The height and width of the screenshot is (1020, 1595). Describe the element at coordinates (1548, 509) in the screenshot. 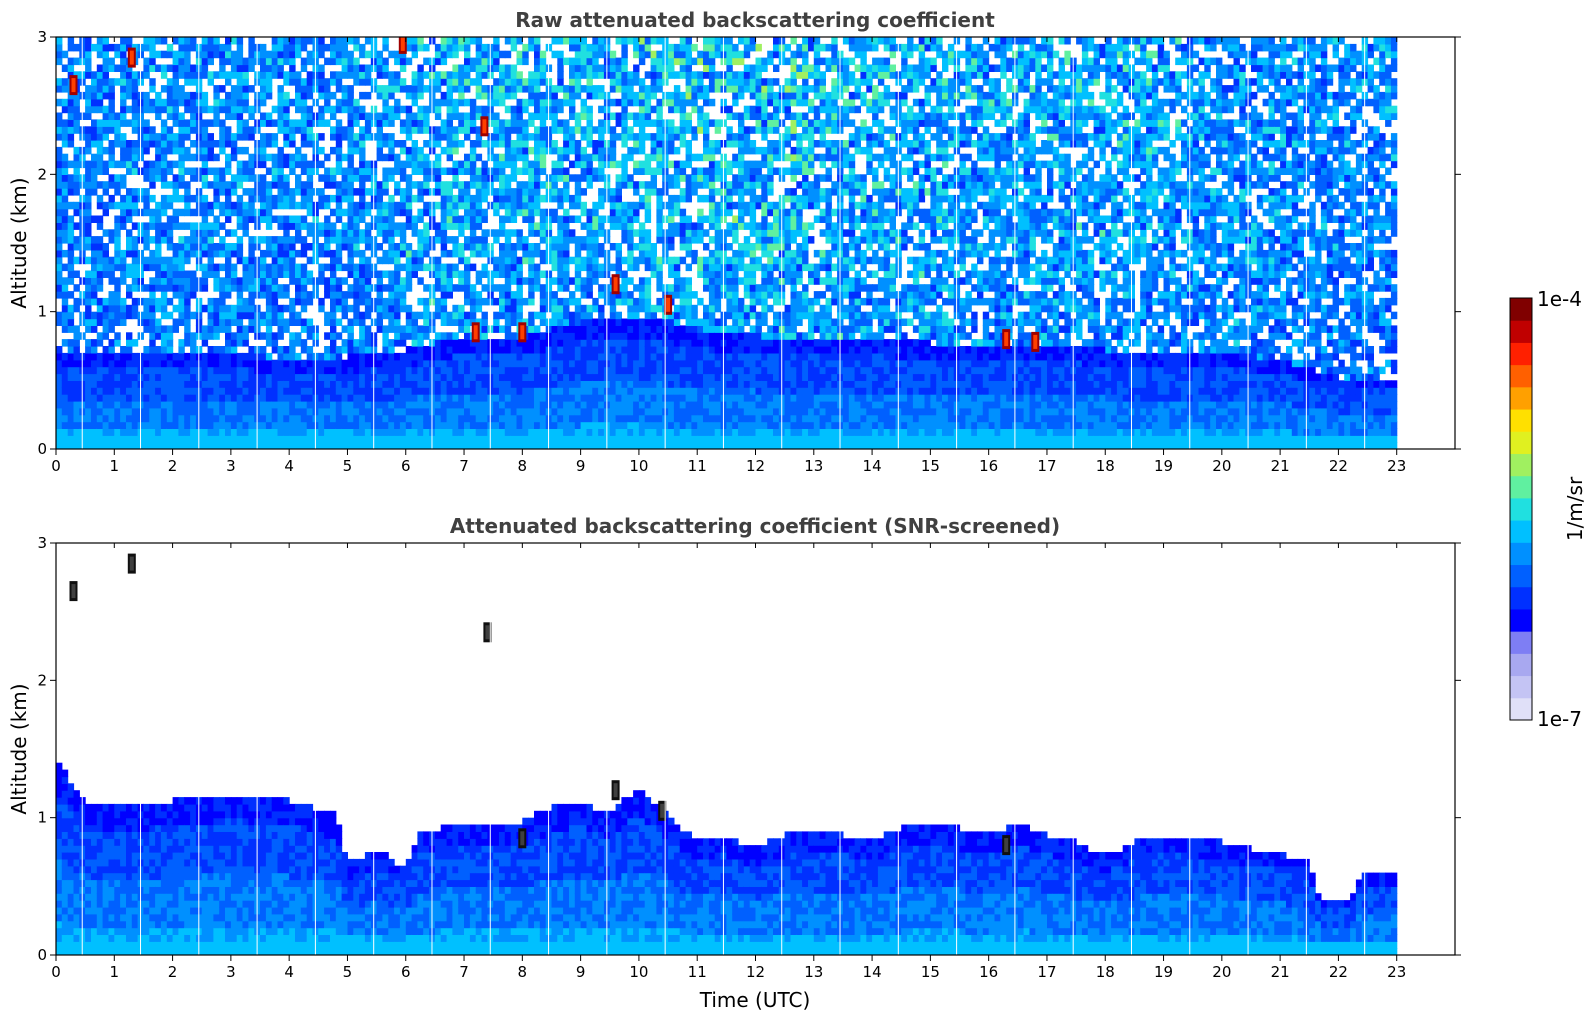

I see `colorbar: 1e-4 1e-7 1/m/sr` at that location.